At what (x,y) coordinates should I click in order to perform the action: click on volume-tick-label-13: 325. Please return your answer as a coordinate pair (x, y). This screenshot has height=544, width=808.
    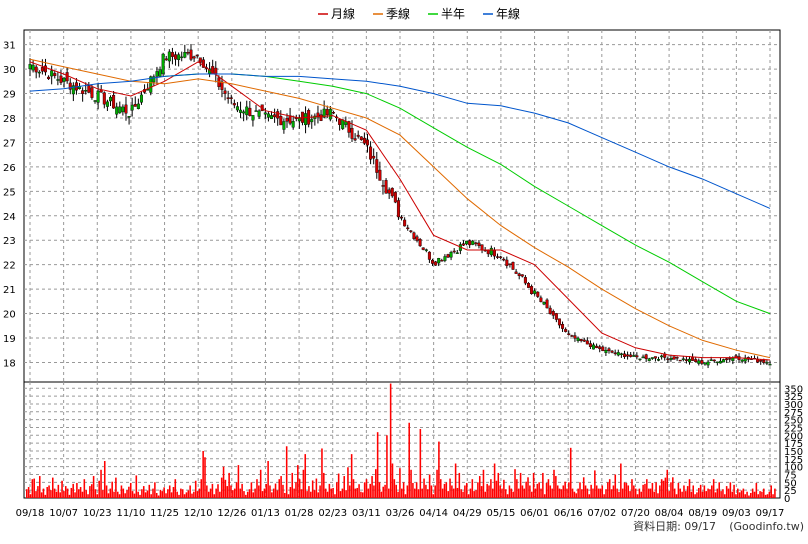
    Looking at the image, I should click on (793, 397).